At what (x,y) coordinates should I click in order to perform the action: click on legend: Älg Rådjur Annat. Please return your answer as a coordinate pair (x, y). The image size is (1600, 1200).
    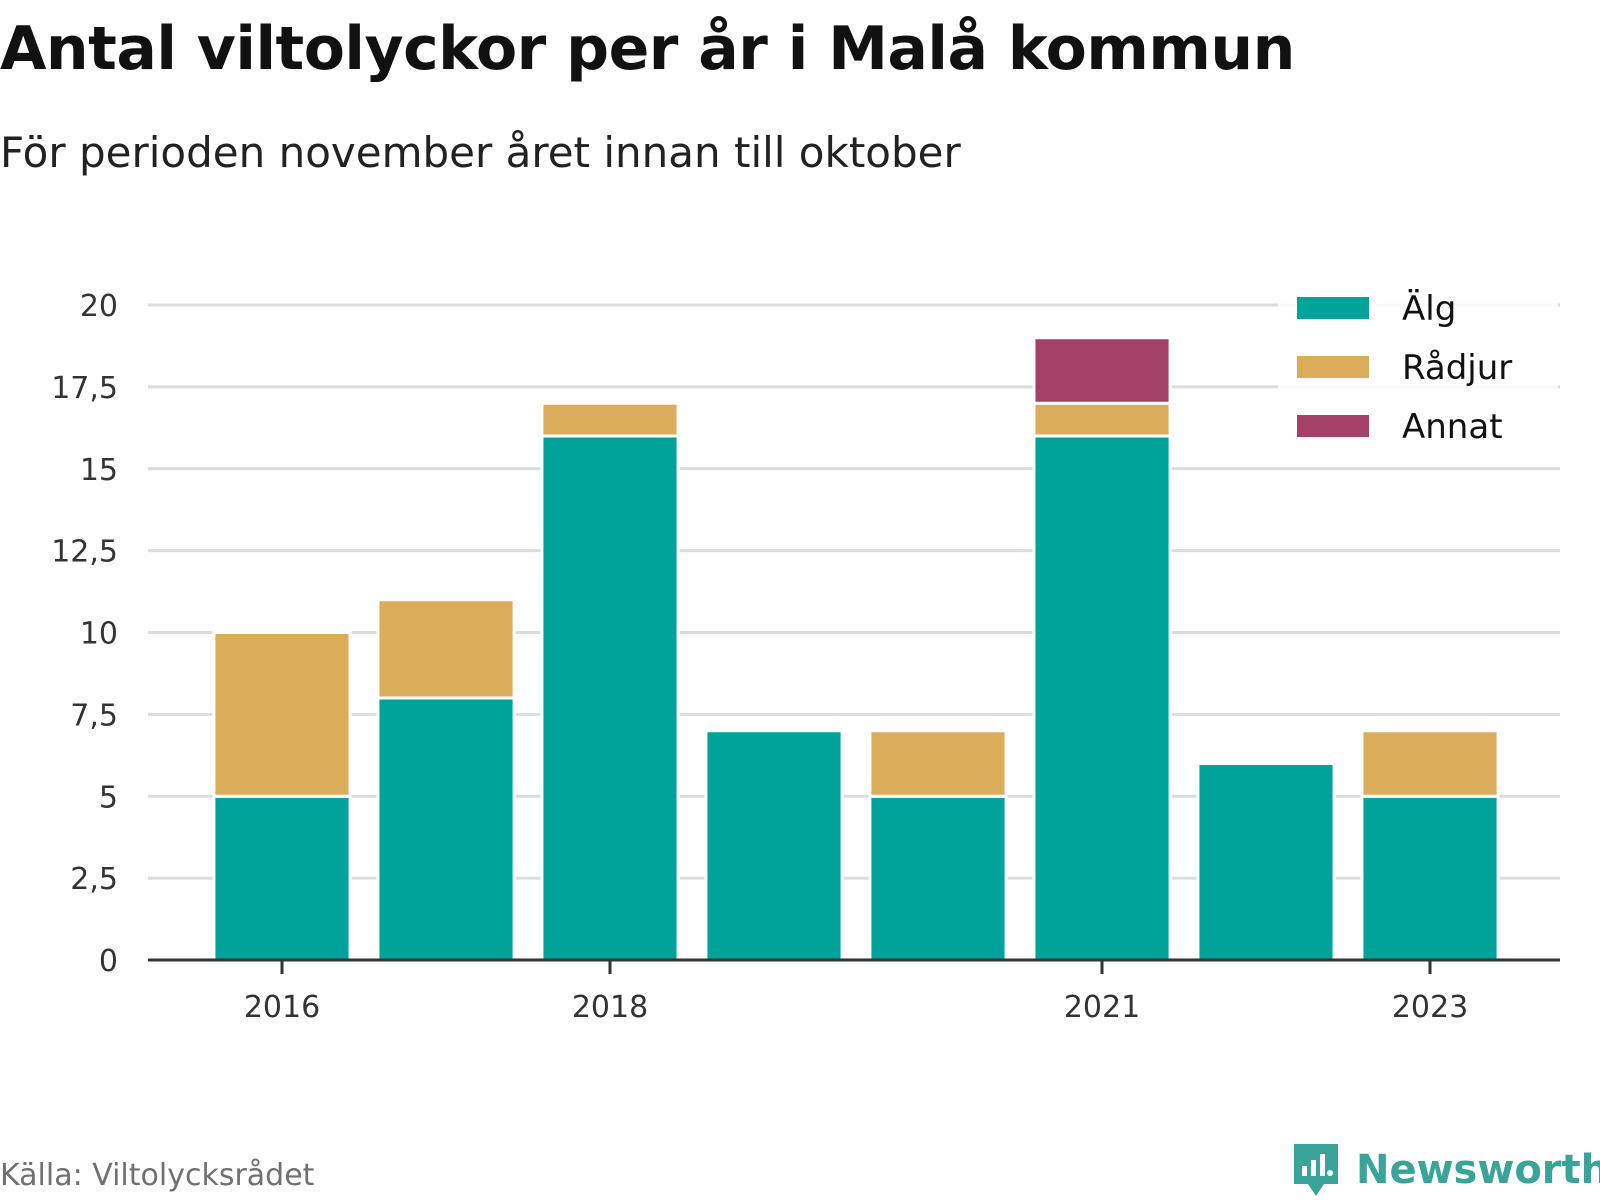
    Looking at the image, I should click on (1418, 371).